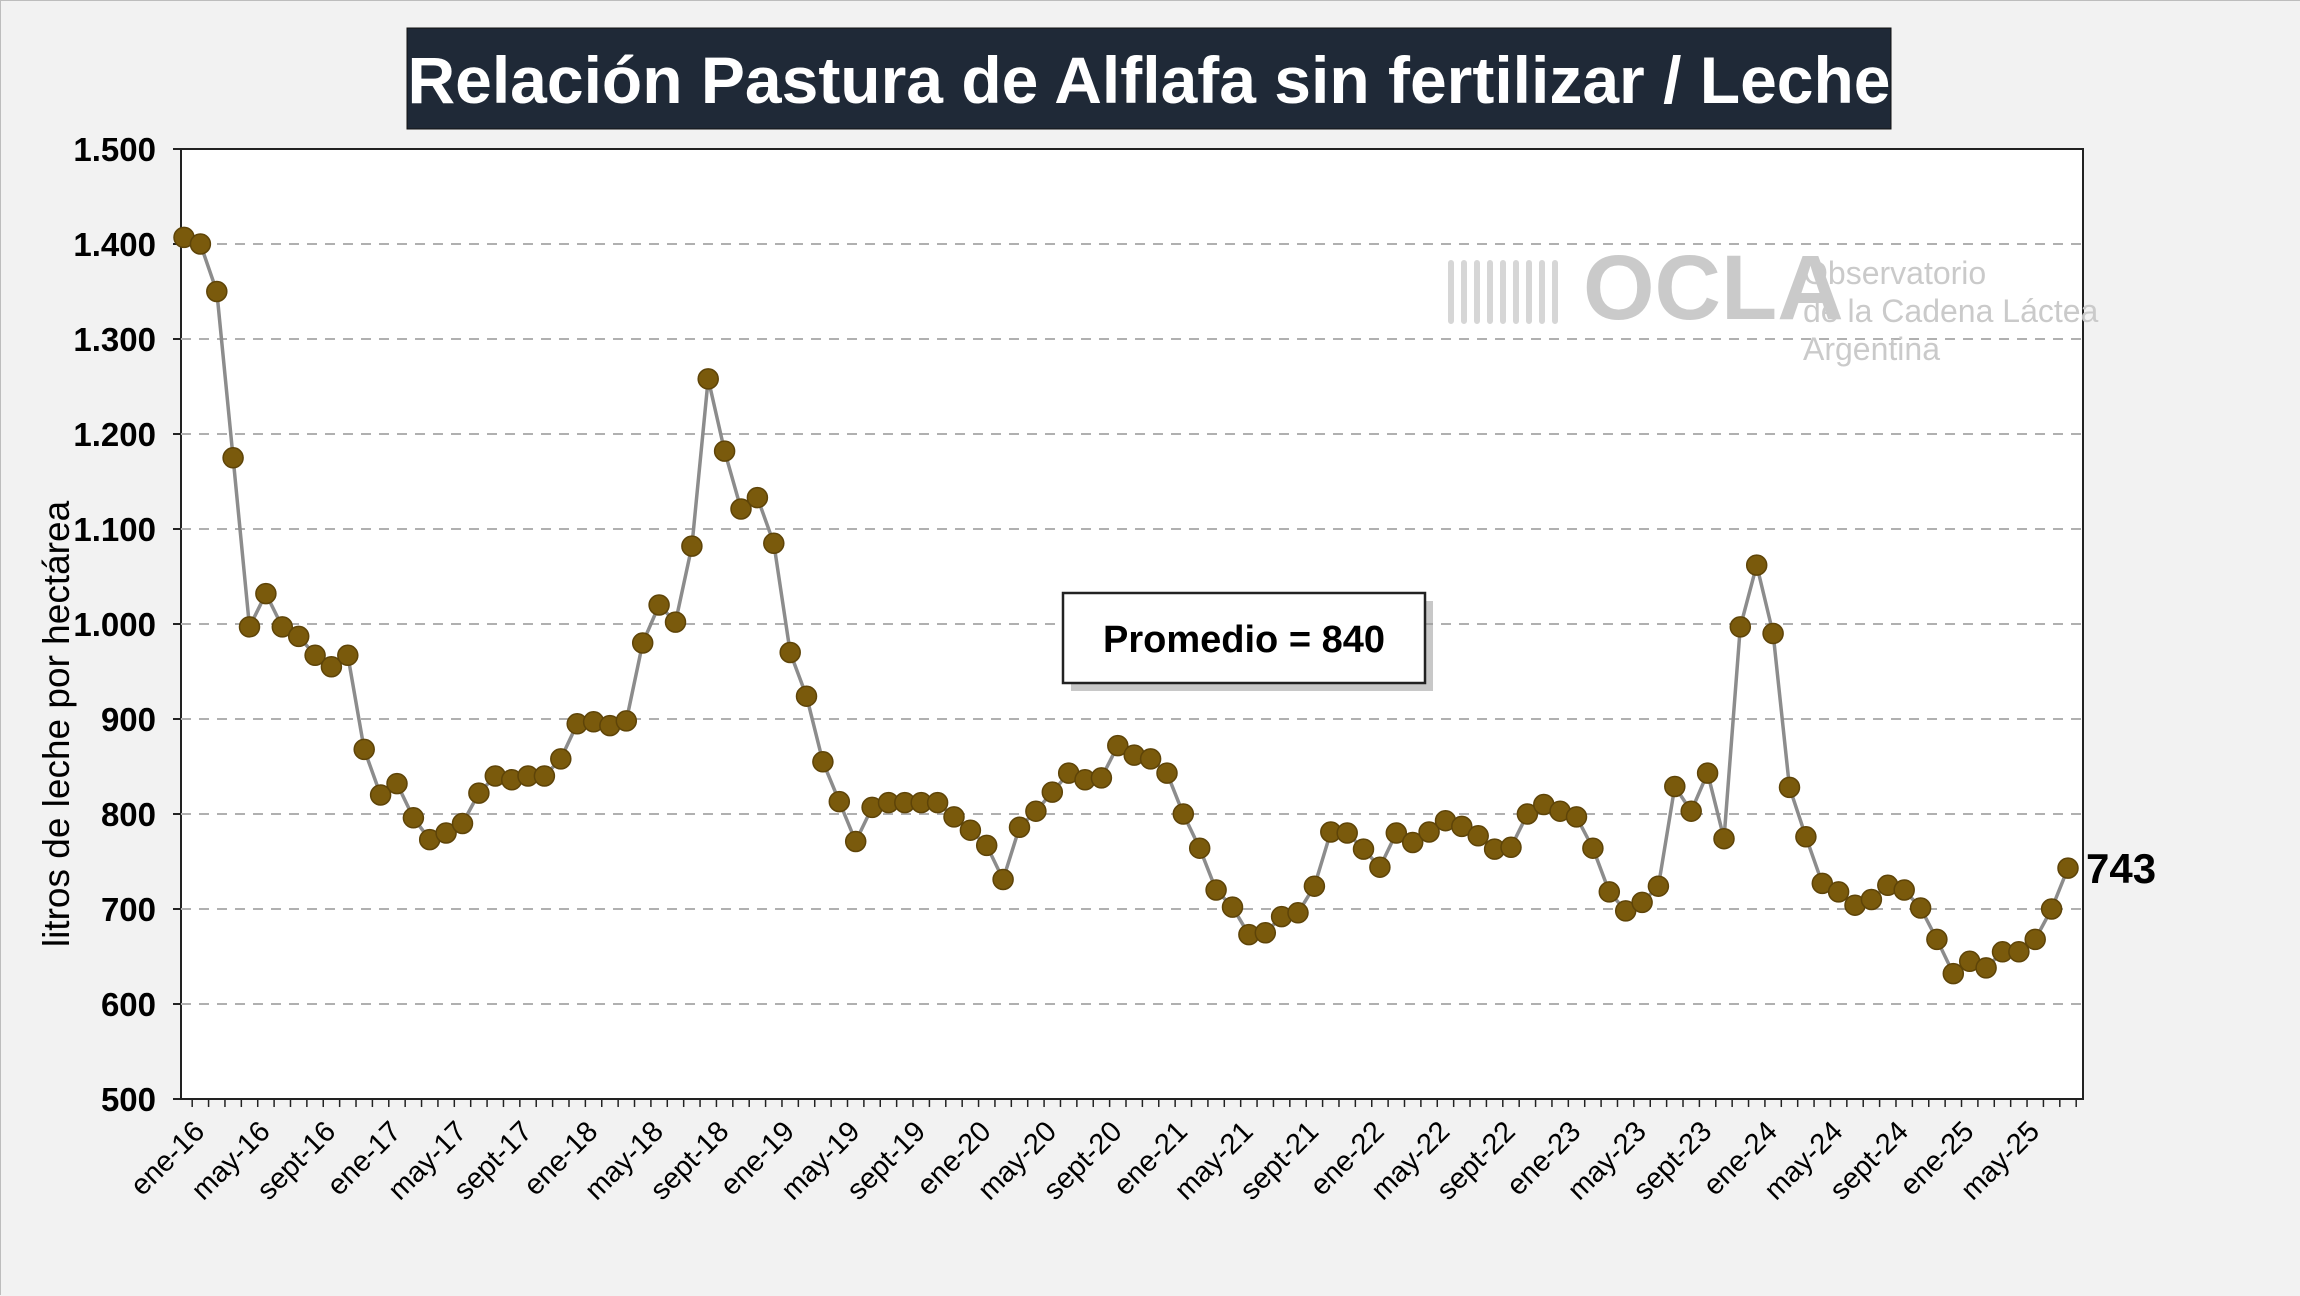  What do you see at coordinates (114, 529) in the screenshot?
I see `y-tick-label: 1.100` at bounding box center [114, 529].